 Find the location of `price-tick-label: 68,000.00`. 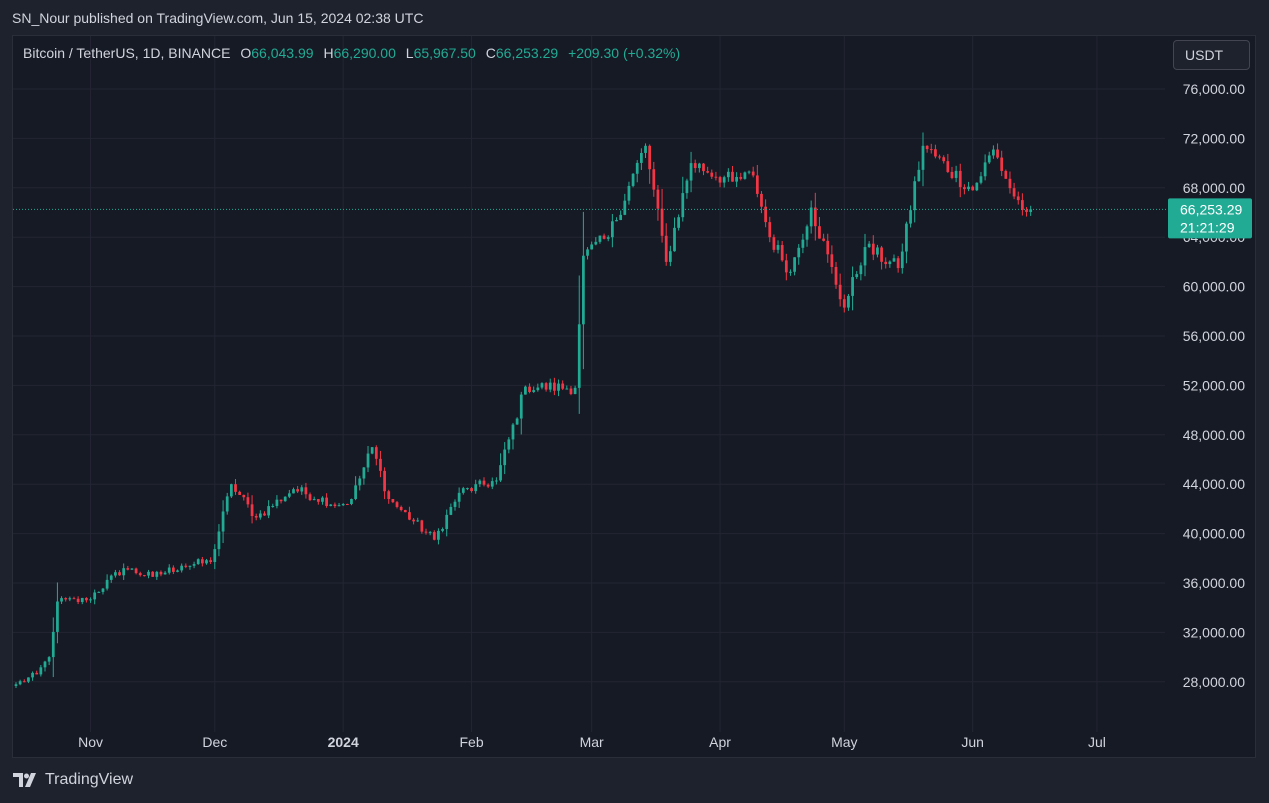

price-tick-label: 68,000.00 is located at coordinates (1214, 188).